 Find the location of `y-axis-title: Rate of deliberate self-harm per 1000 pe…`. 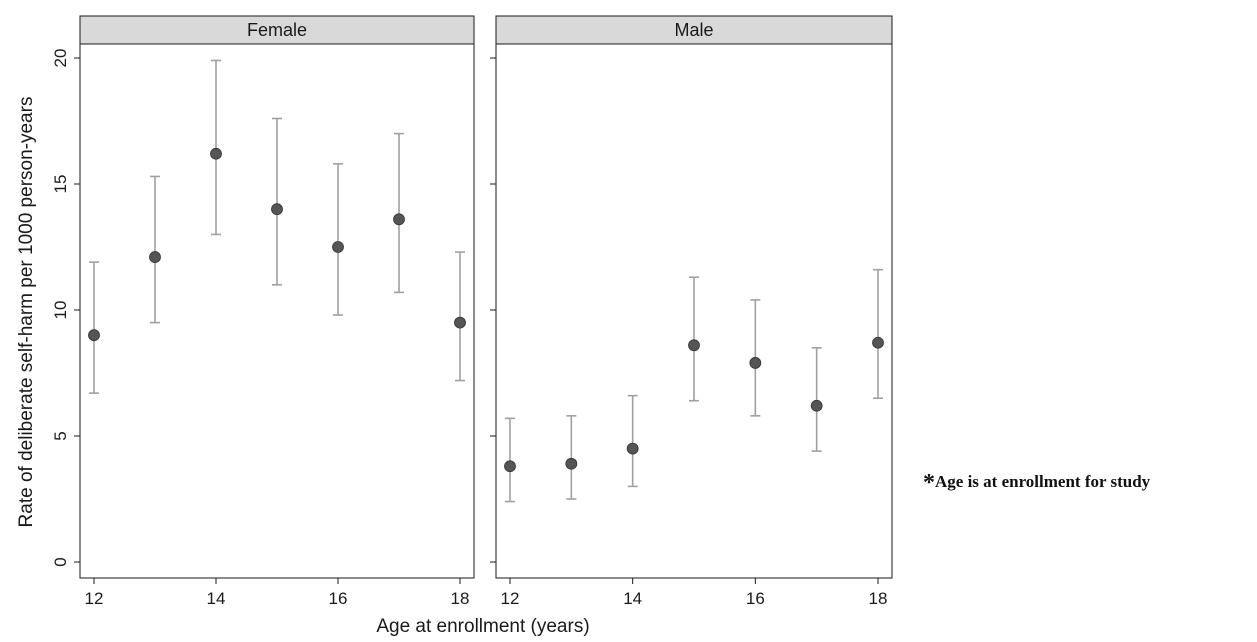

y-axis-title: Rate of deliberate self-harm per 1000 pe… is located at coordinates (26, 312).